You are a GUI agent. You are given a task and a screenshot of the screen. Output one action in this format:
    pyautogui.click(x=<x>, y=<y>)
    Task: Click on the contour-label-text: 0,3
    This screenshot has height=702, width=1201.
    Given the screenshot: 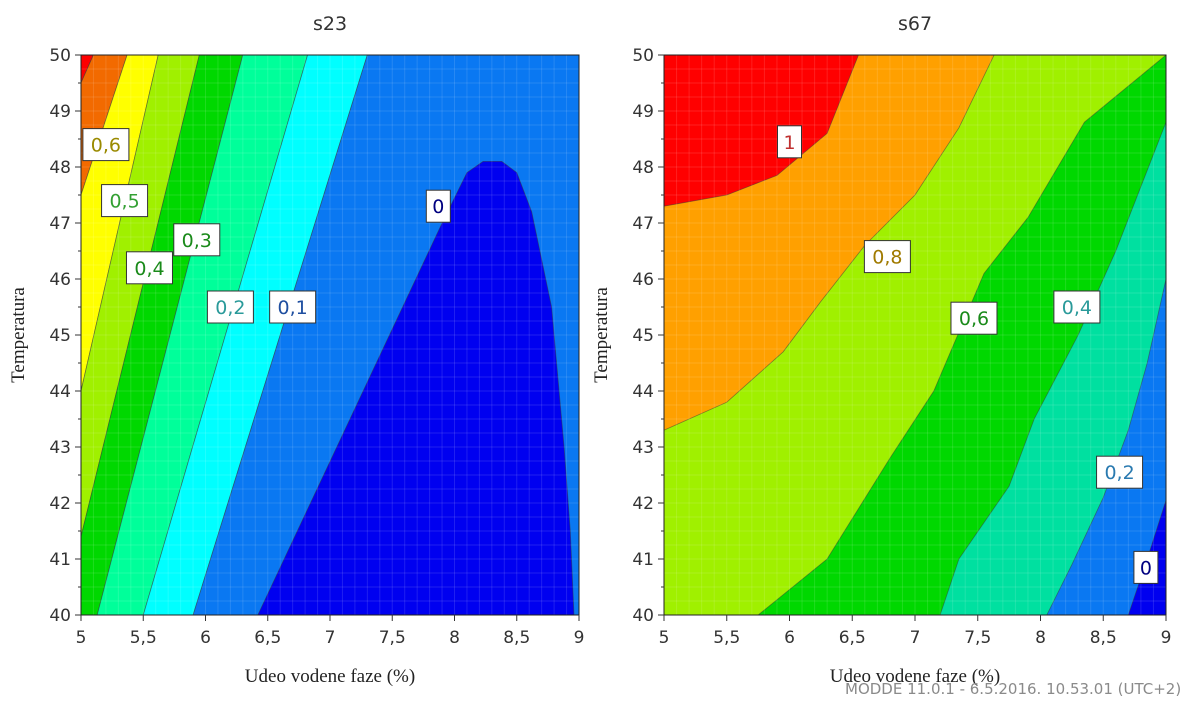 What is the action you would take?
    pyautogui.click(x=197, y=241)
    